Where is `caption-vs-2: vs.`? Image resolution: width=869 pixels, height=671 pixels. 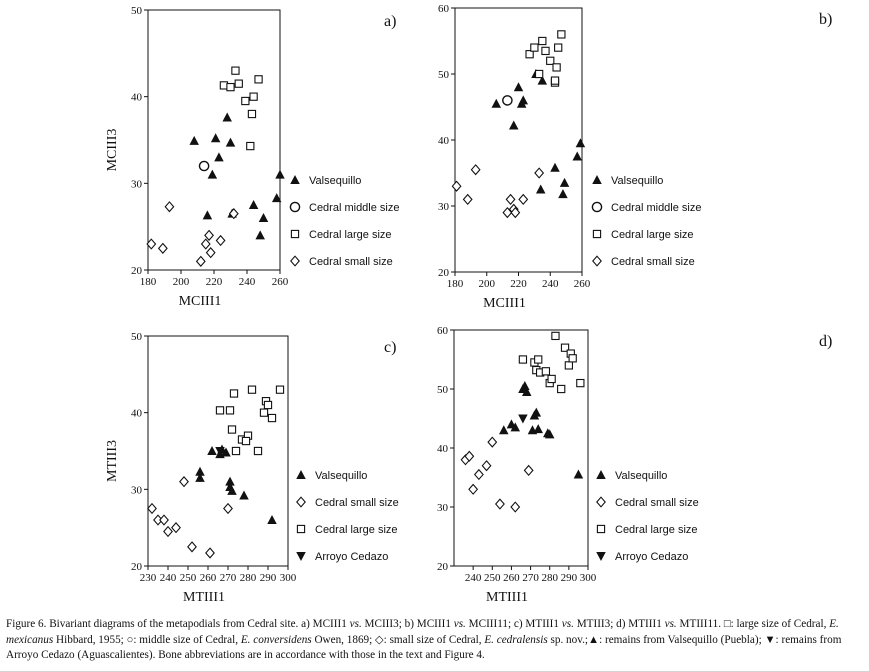 caption-vs-2: vs. is located at coordinates (459, 624).